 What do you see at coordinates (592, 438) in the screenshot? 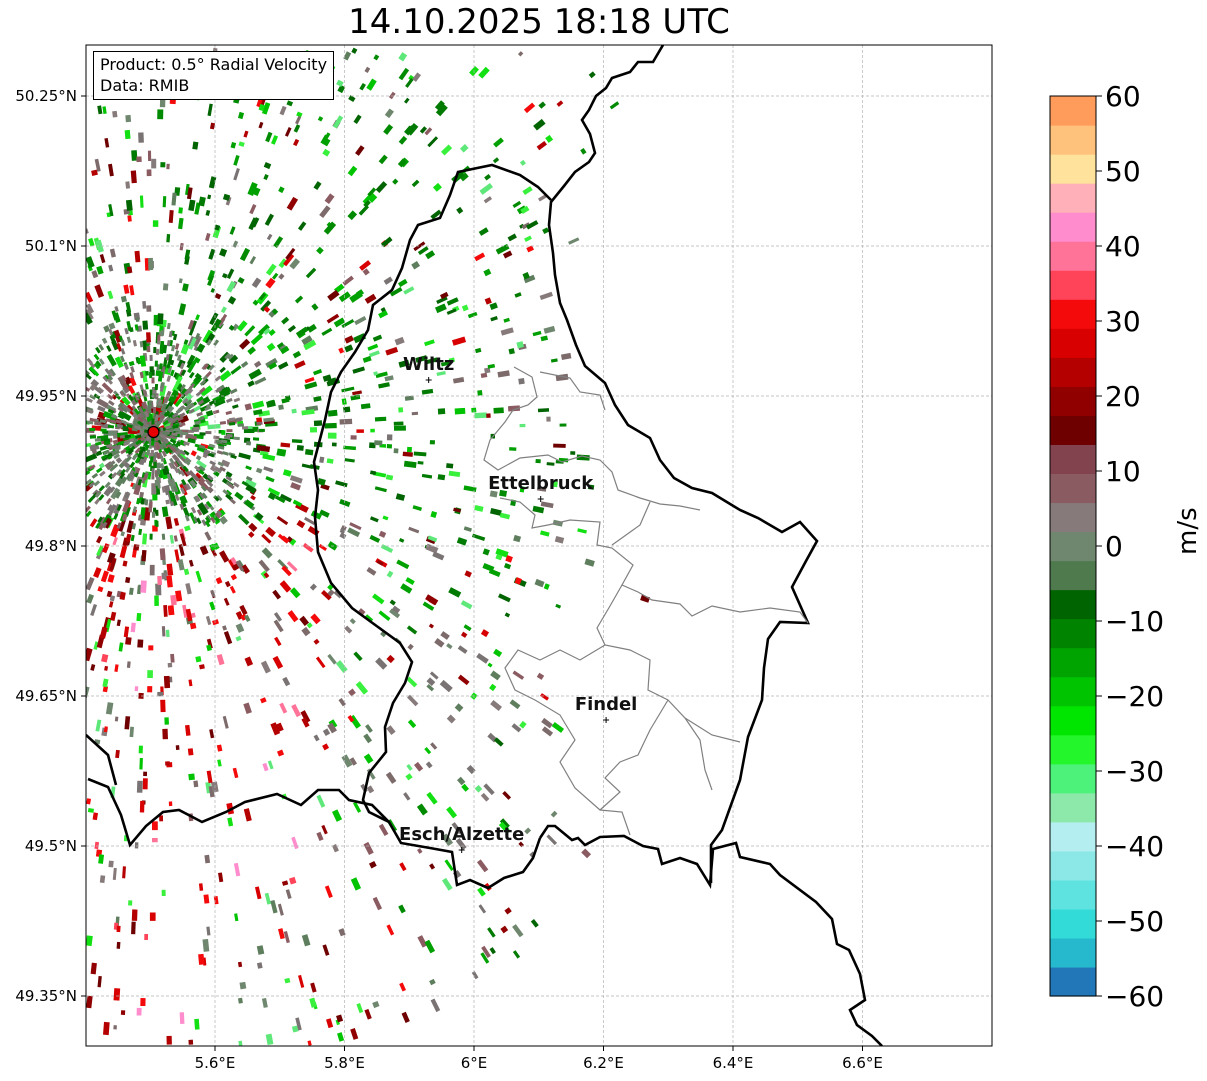
I see `cantonal-boundary-north` at bounding box center [592, 438].